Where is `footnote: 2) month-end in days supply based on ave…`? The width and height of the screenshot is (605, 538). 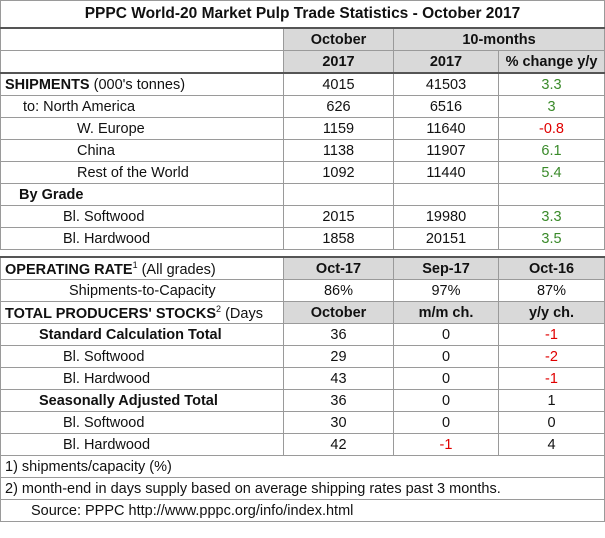
footnote: 2) month-end in days supply based on ave… is located at coordinates (302, 488).